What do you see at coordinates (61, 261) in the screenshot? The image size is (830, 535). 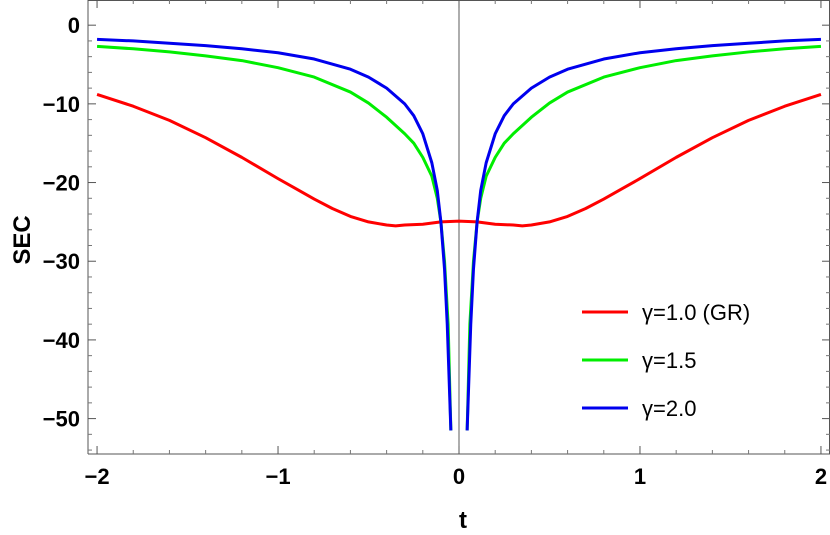 I see `y-tick-label: −30` at bounding box center [61, 261].